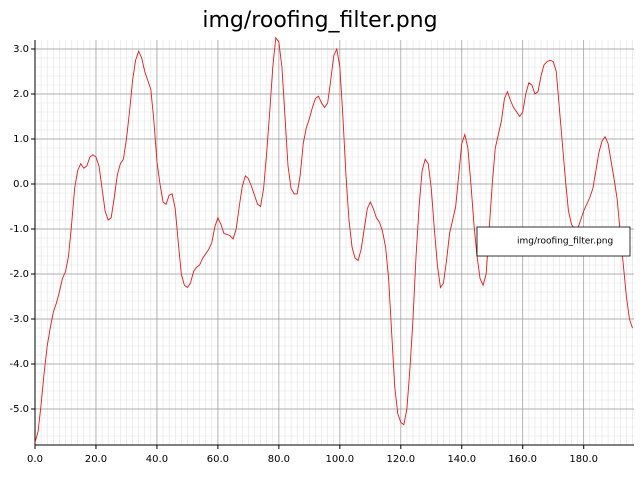 The height and width of the screenshot is (480, 640). What do you see at coordinates (319, 20) in the screenshot?
I see `chart-title: img/roofing_filter.png` at bounding box center [319, 20].